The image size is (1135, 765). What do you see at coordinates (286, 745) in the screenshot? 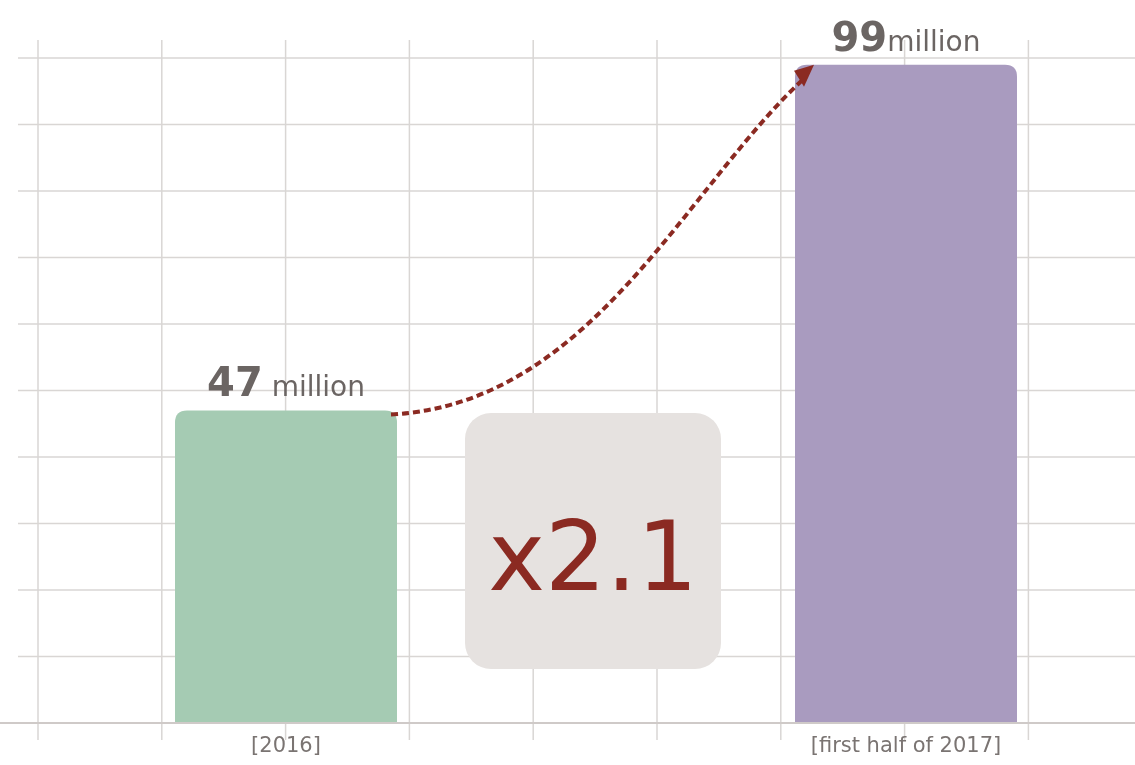
I see `x-tick-label: [2016]` at bounding box center [286, 745].